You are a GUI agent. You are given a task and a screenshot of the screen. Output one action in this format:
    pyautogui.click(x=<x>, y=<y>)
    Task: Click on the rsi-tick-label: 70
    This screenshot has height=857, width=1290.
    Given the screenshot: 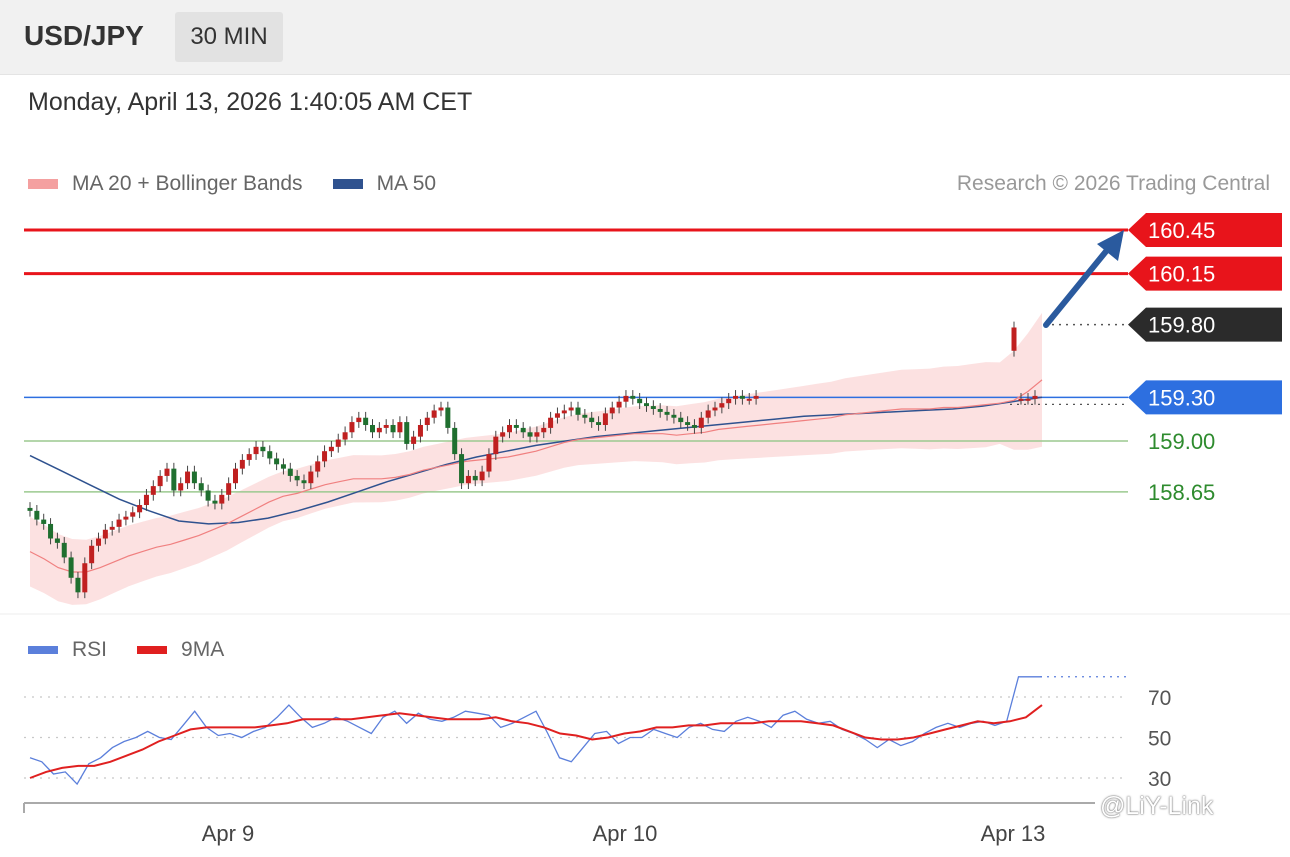 What is the action you would take?
    pyautogui.click(x=1159, y=698)
    